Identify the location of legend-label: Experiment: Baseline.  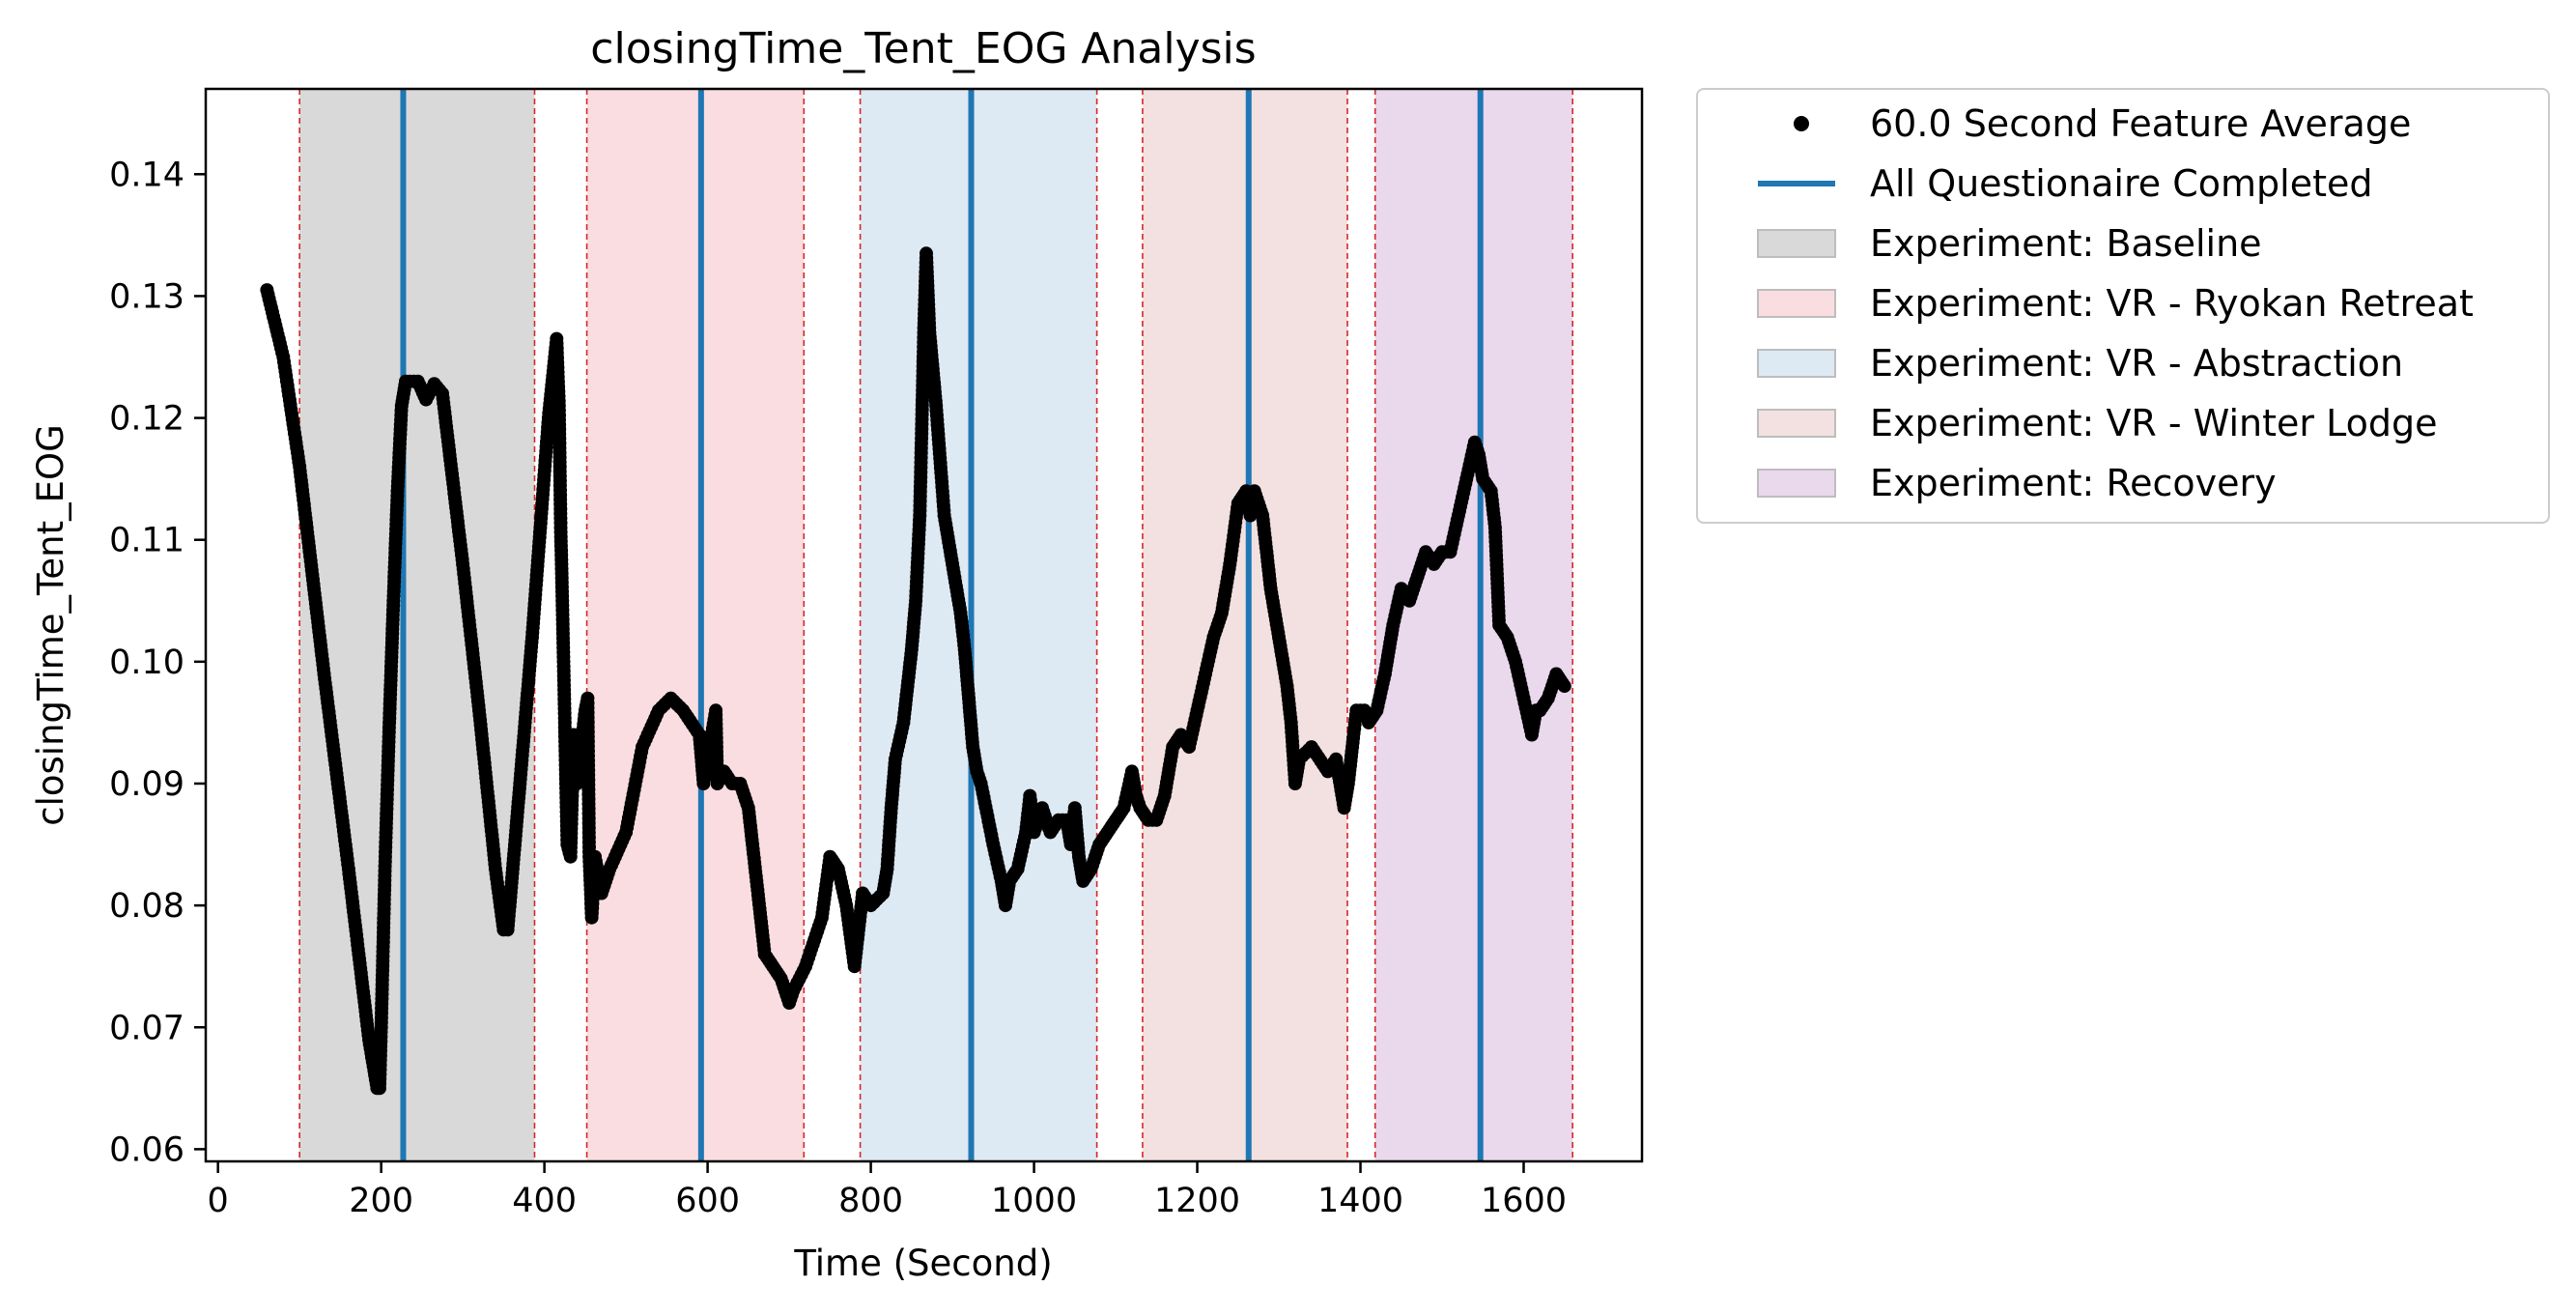
(2066, 243).